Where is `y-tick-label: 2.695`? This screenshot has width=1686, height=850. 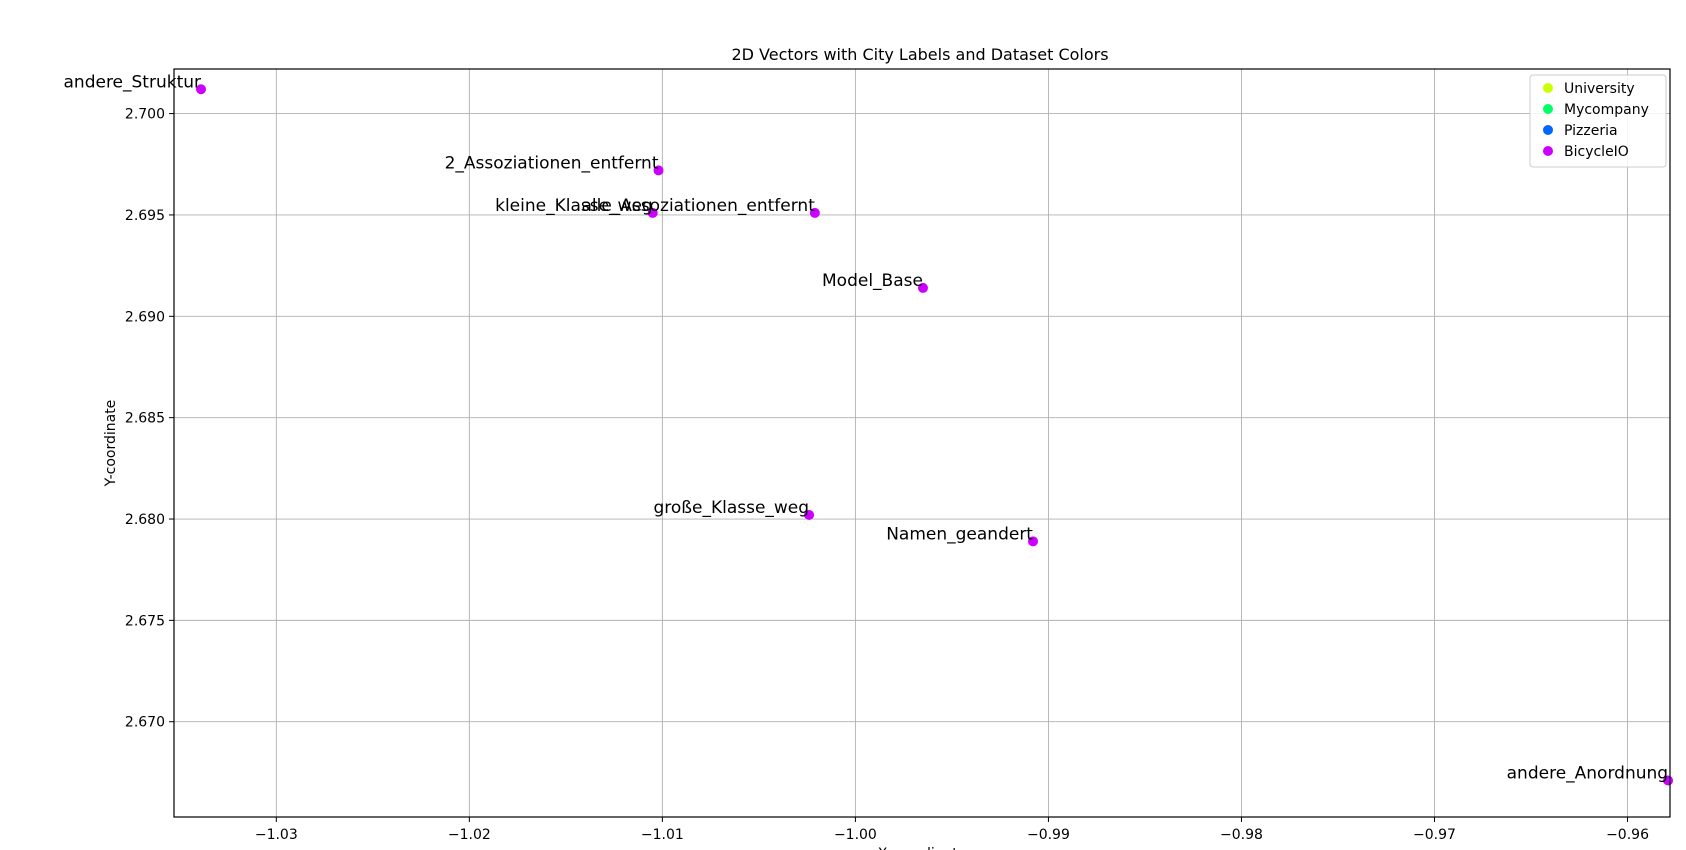
y-tick-label: 2.695 is located at coordinates (145, 216).